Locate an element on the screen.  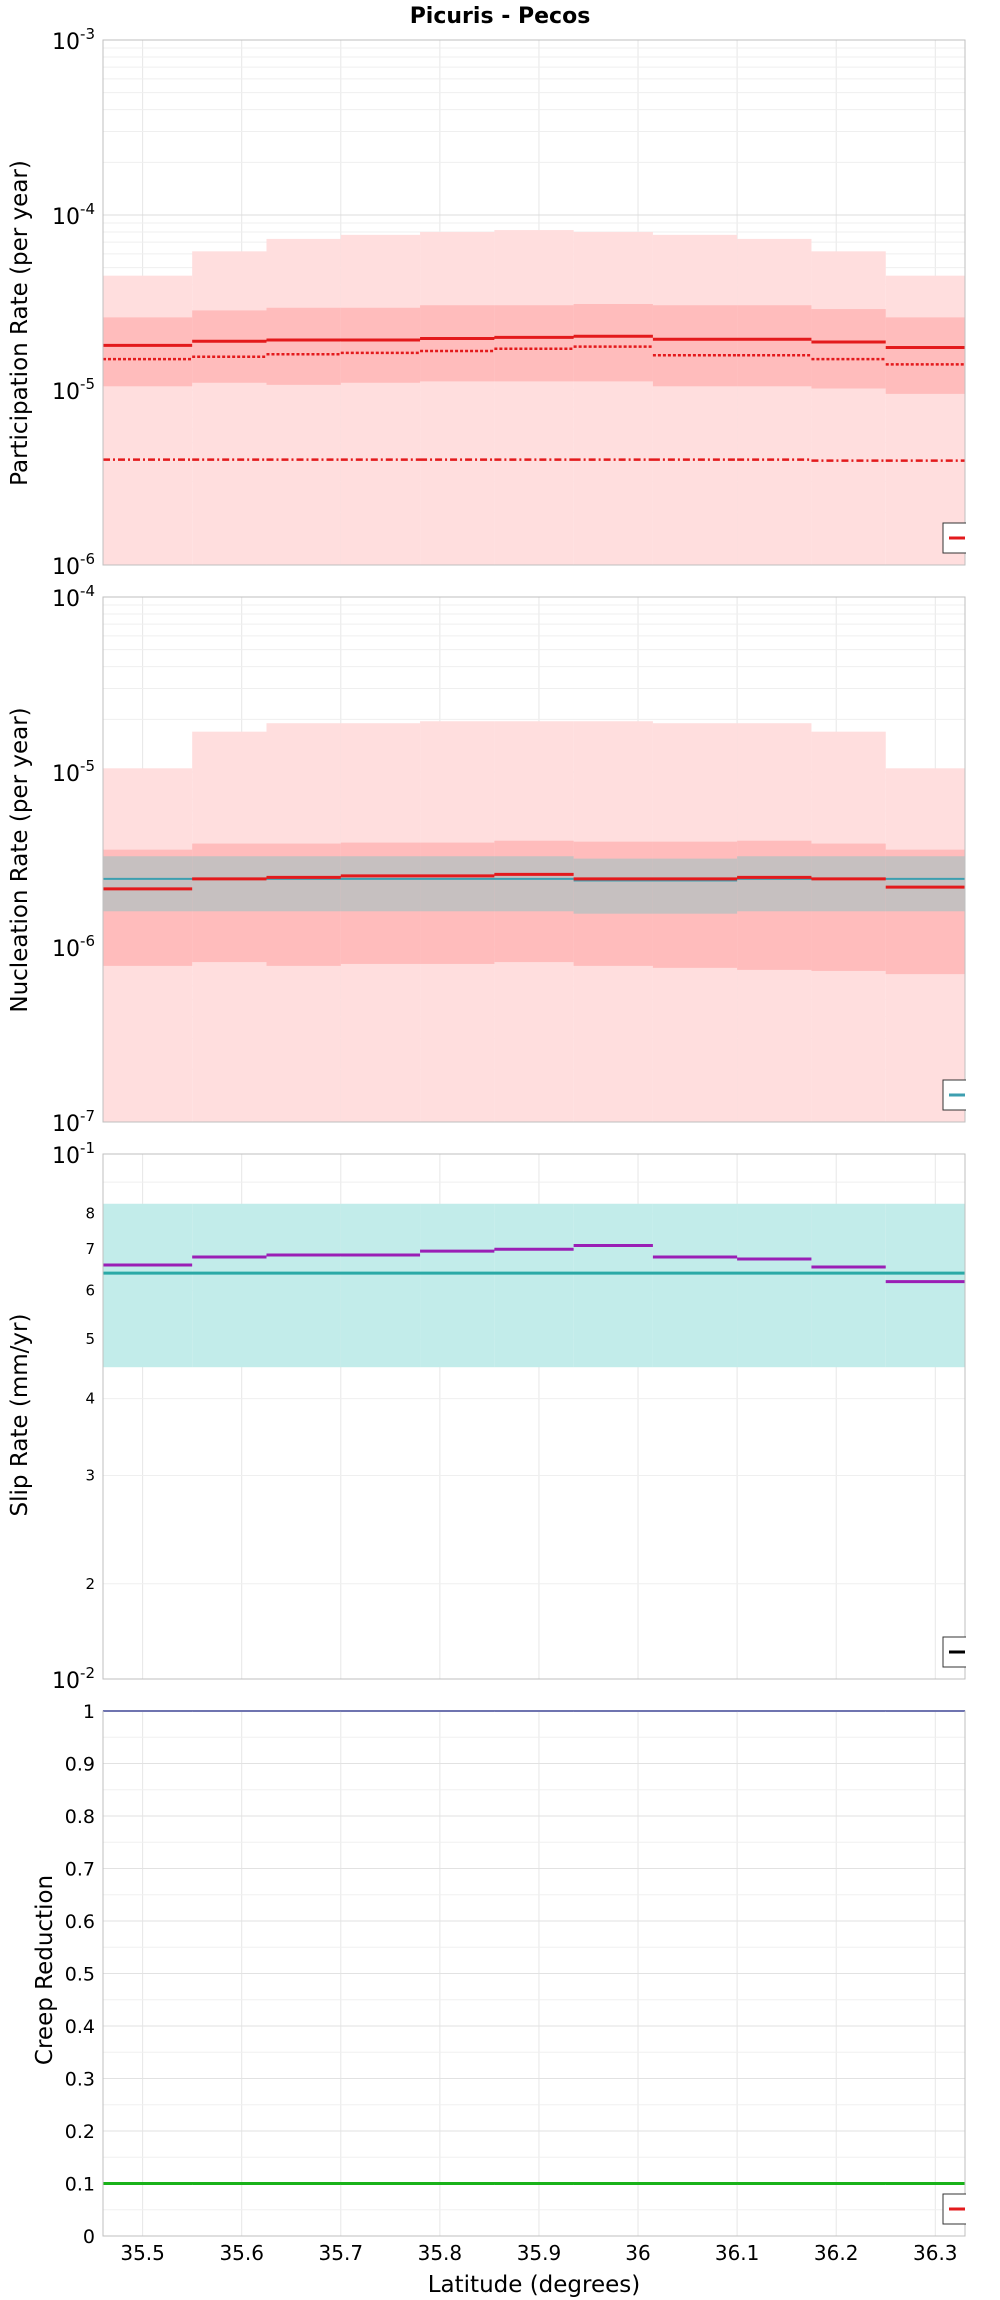
panel-3-ylabel: Slip Rate (mm/yr) is located at coordinates (20, 1415).